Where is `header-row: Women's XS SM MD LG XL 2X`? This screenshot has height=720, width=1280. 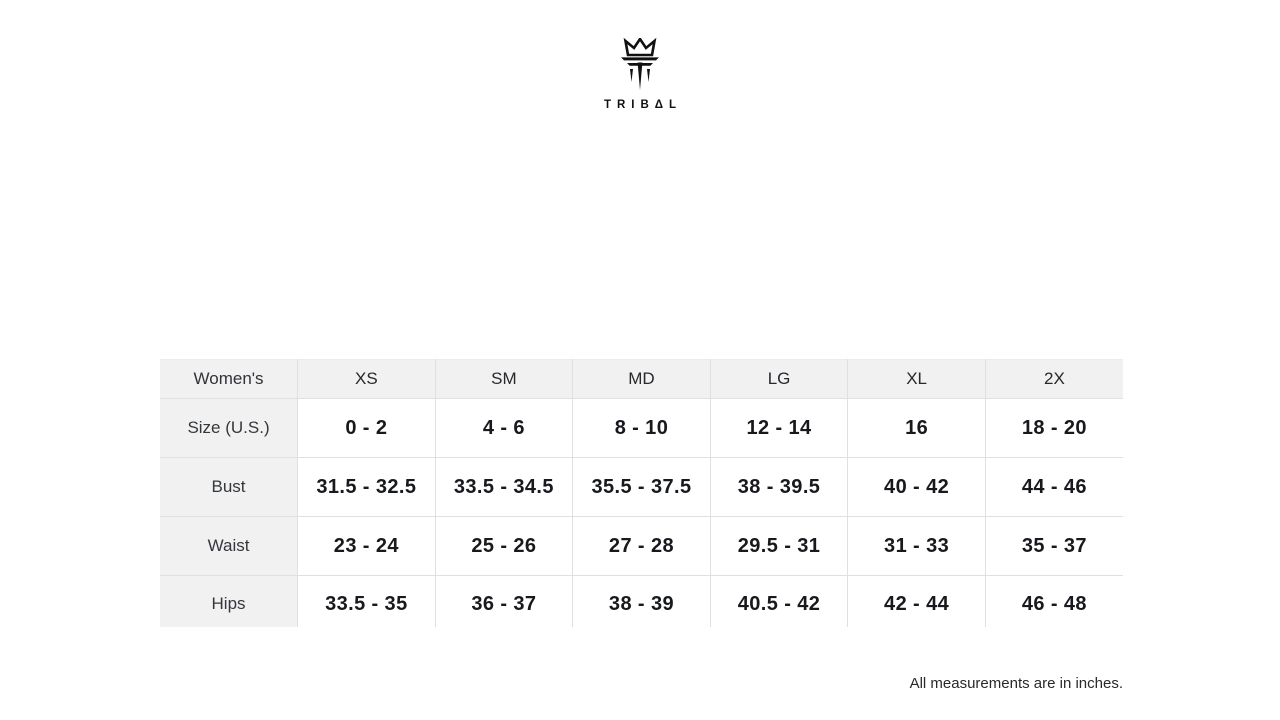 header-row: Women's XS SM MD LG XL 2X is located at coordinates (641, 379).